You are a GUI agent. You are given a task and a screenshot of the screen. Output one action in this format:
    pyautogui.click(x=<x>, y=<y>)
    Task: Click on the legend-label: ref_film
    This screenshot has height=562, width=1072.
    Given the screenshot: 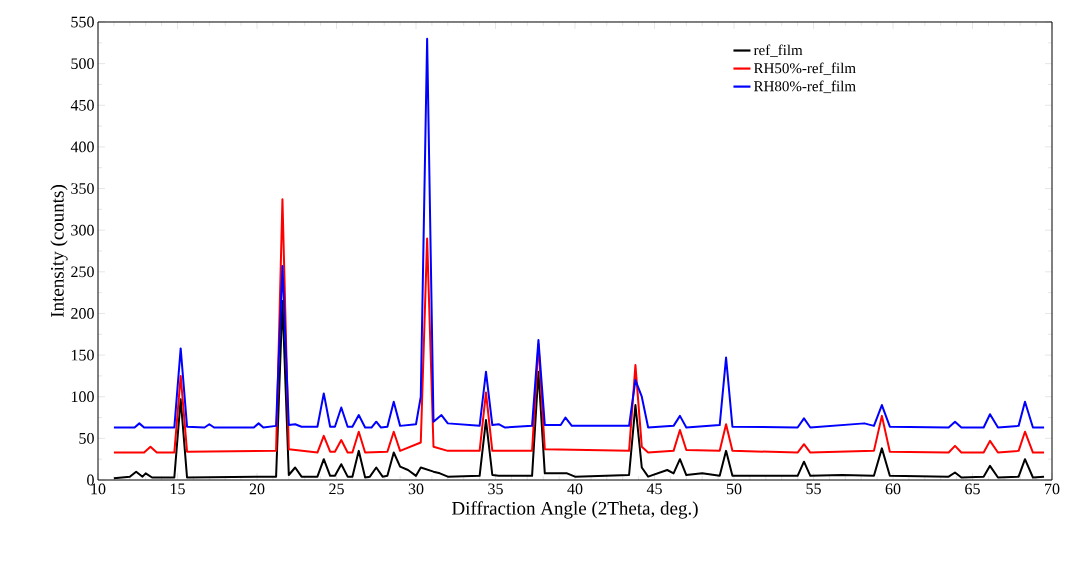 What is the action you would take?
    pyautogui.click(x=778, y=50)
    